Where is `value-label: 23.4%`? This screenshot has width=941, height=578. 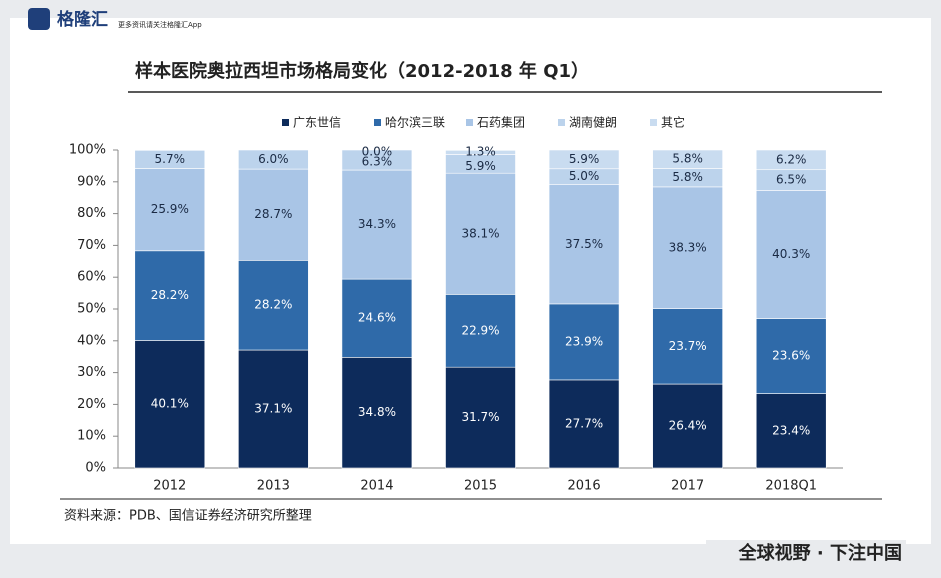 value-label: 23.4% is located at coordinates (791, 430).